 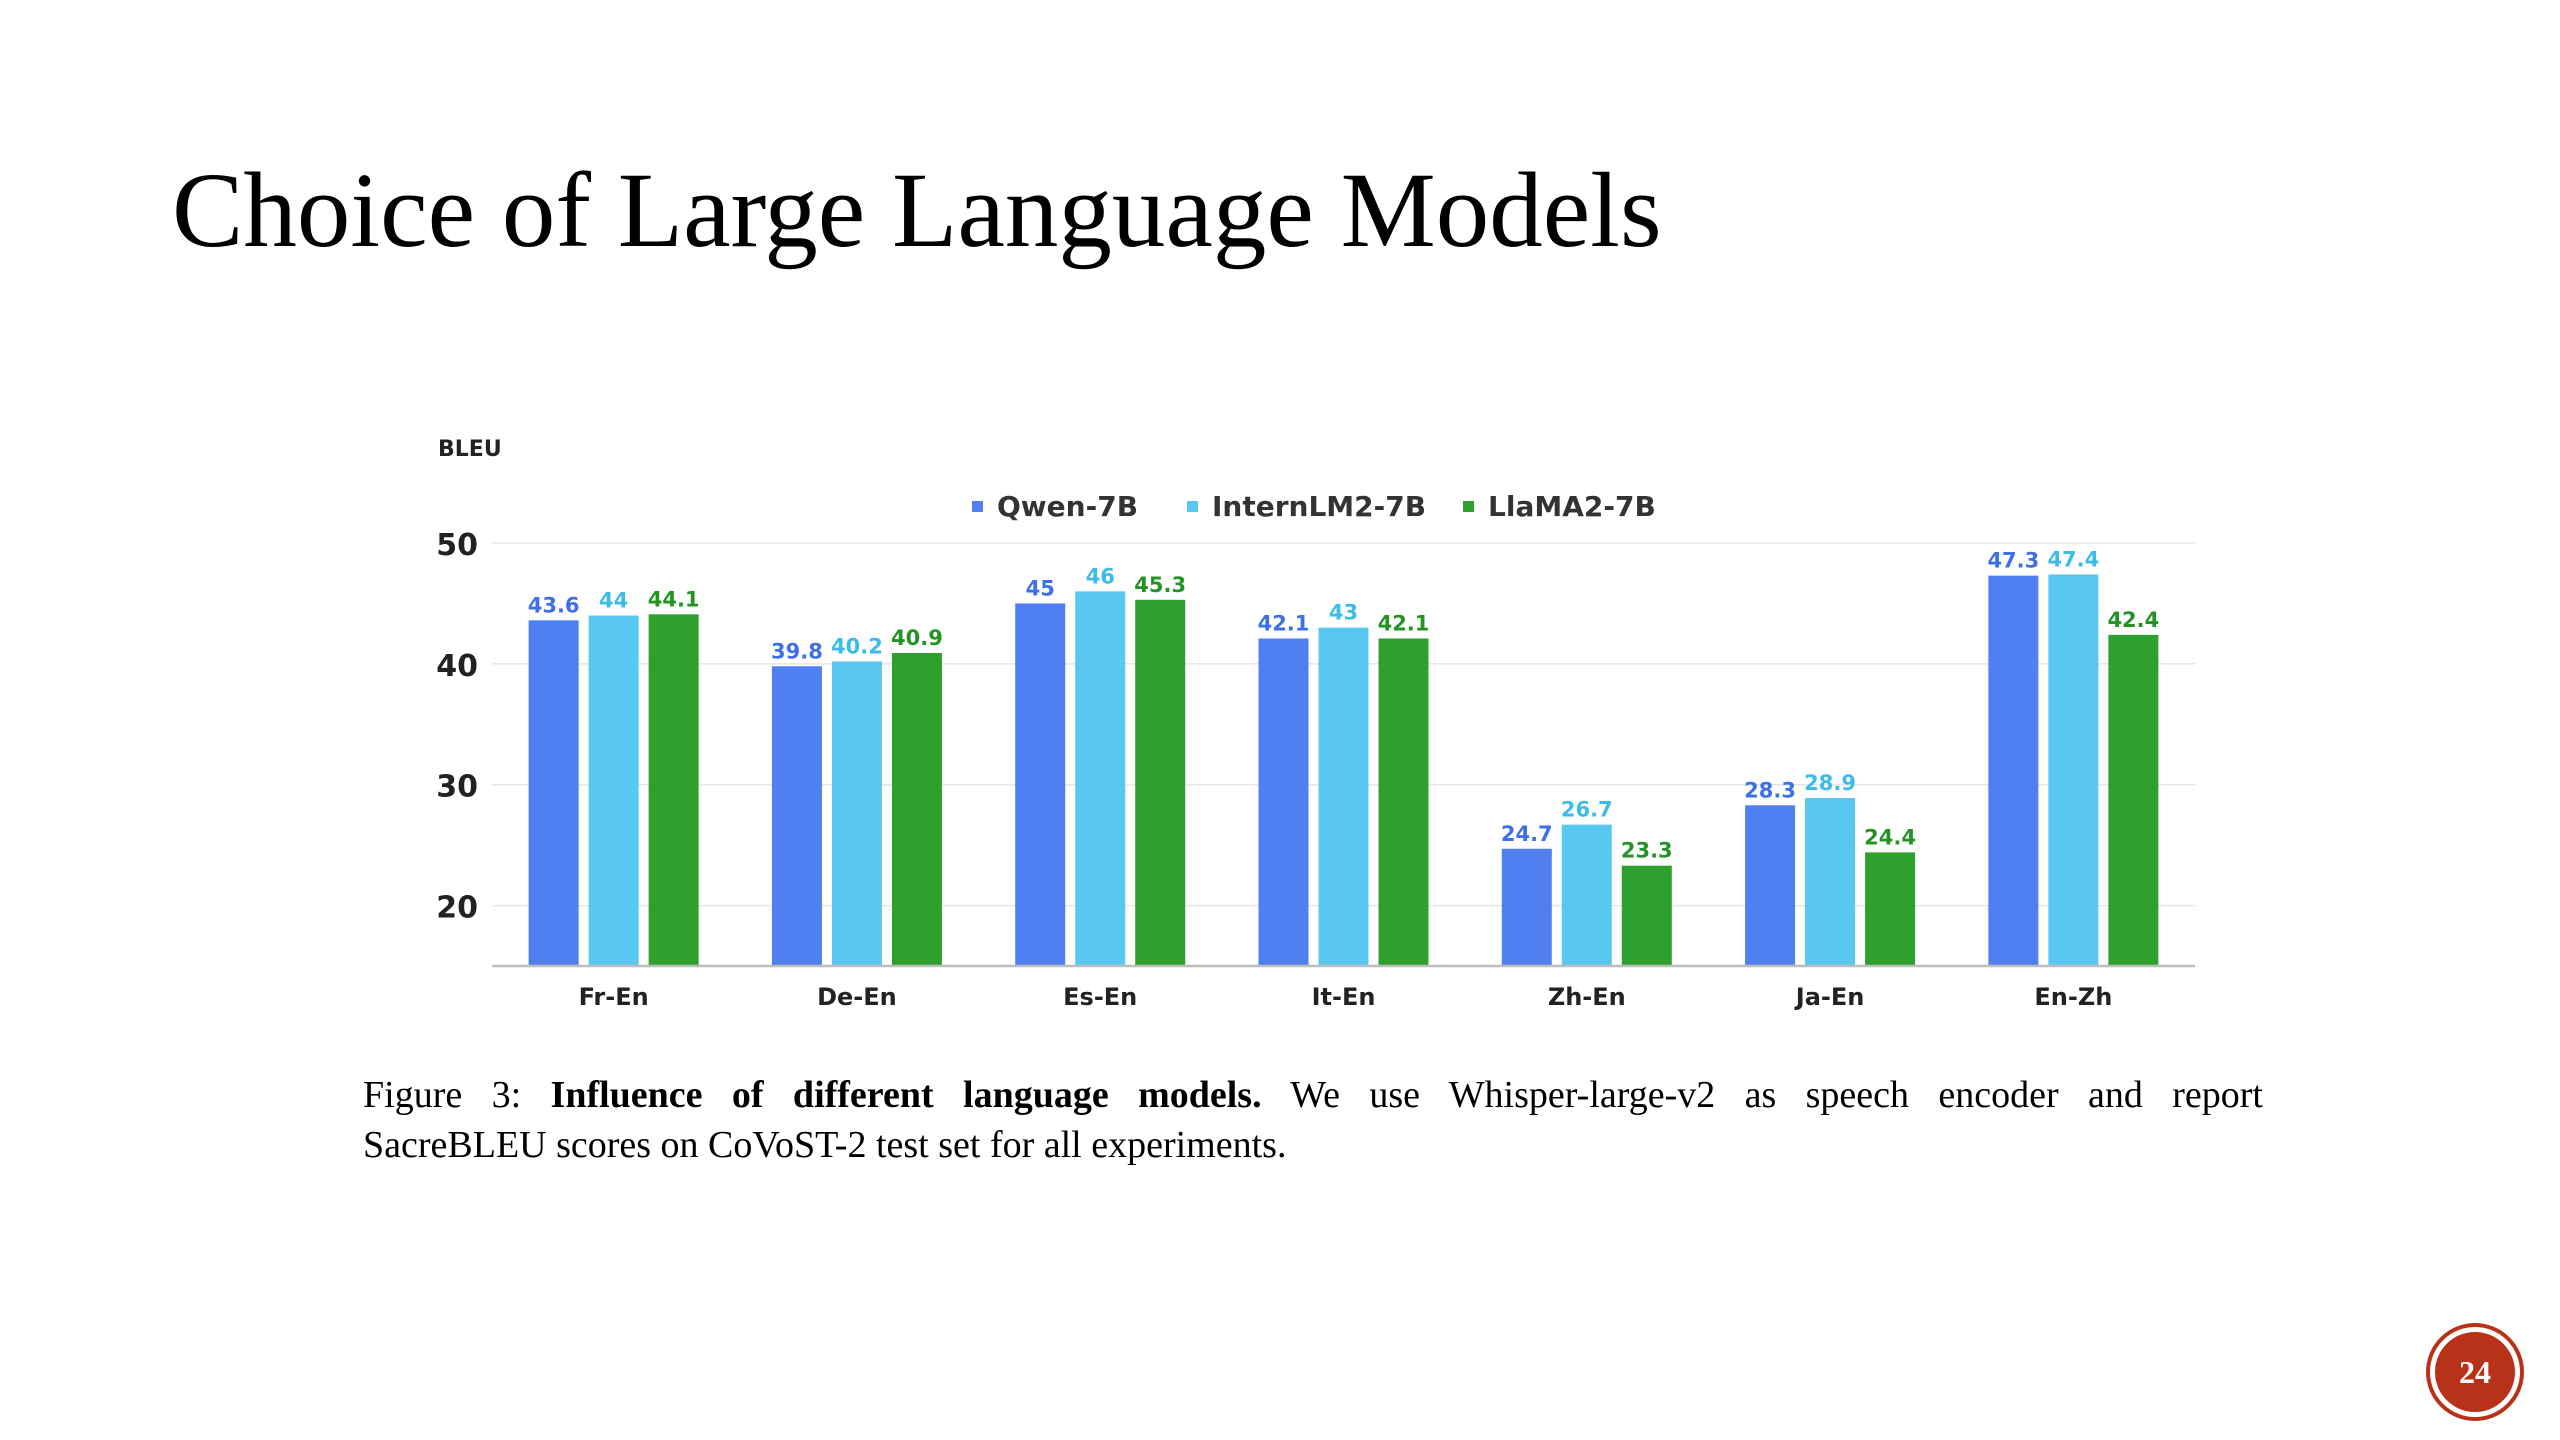 What do you see at coordinates (857, 997) in the screenshot?
I see `x-tick-label: De-En` at bounding box center [857, 997].